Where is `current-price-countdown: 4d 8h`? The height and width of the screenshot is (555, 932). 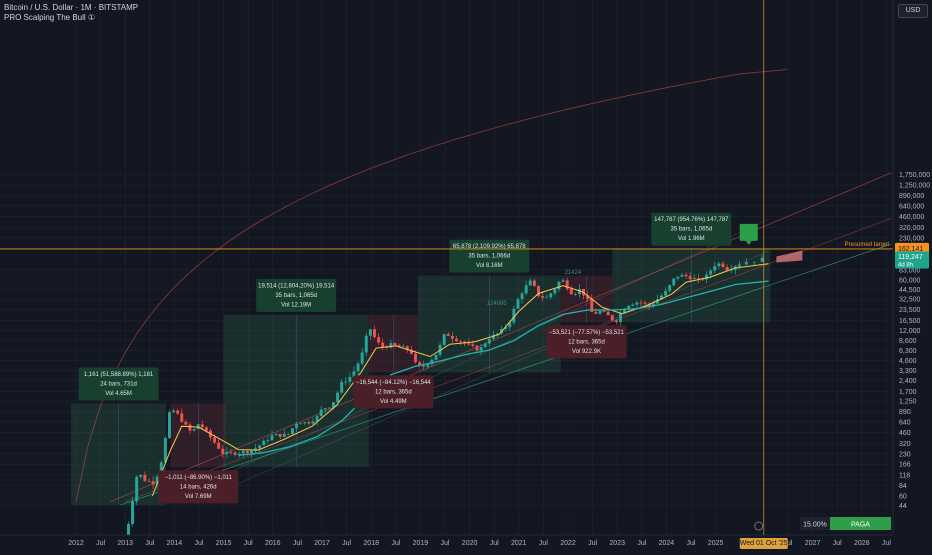
current-price-countdown: 4d 8h is located at coordinates (905, 266).